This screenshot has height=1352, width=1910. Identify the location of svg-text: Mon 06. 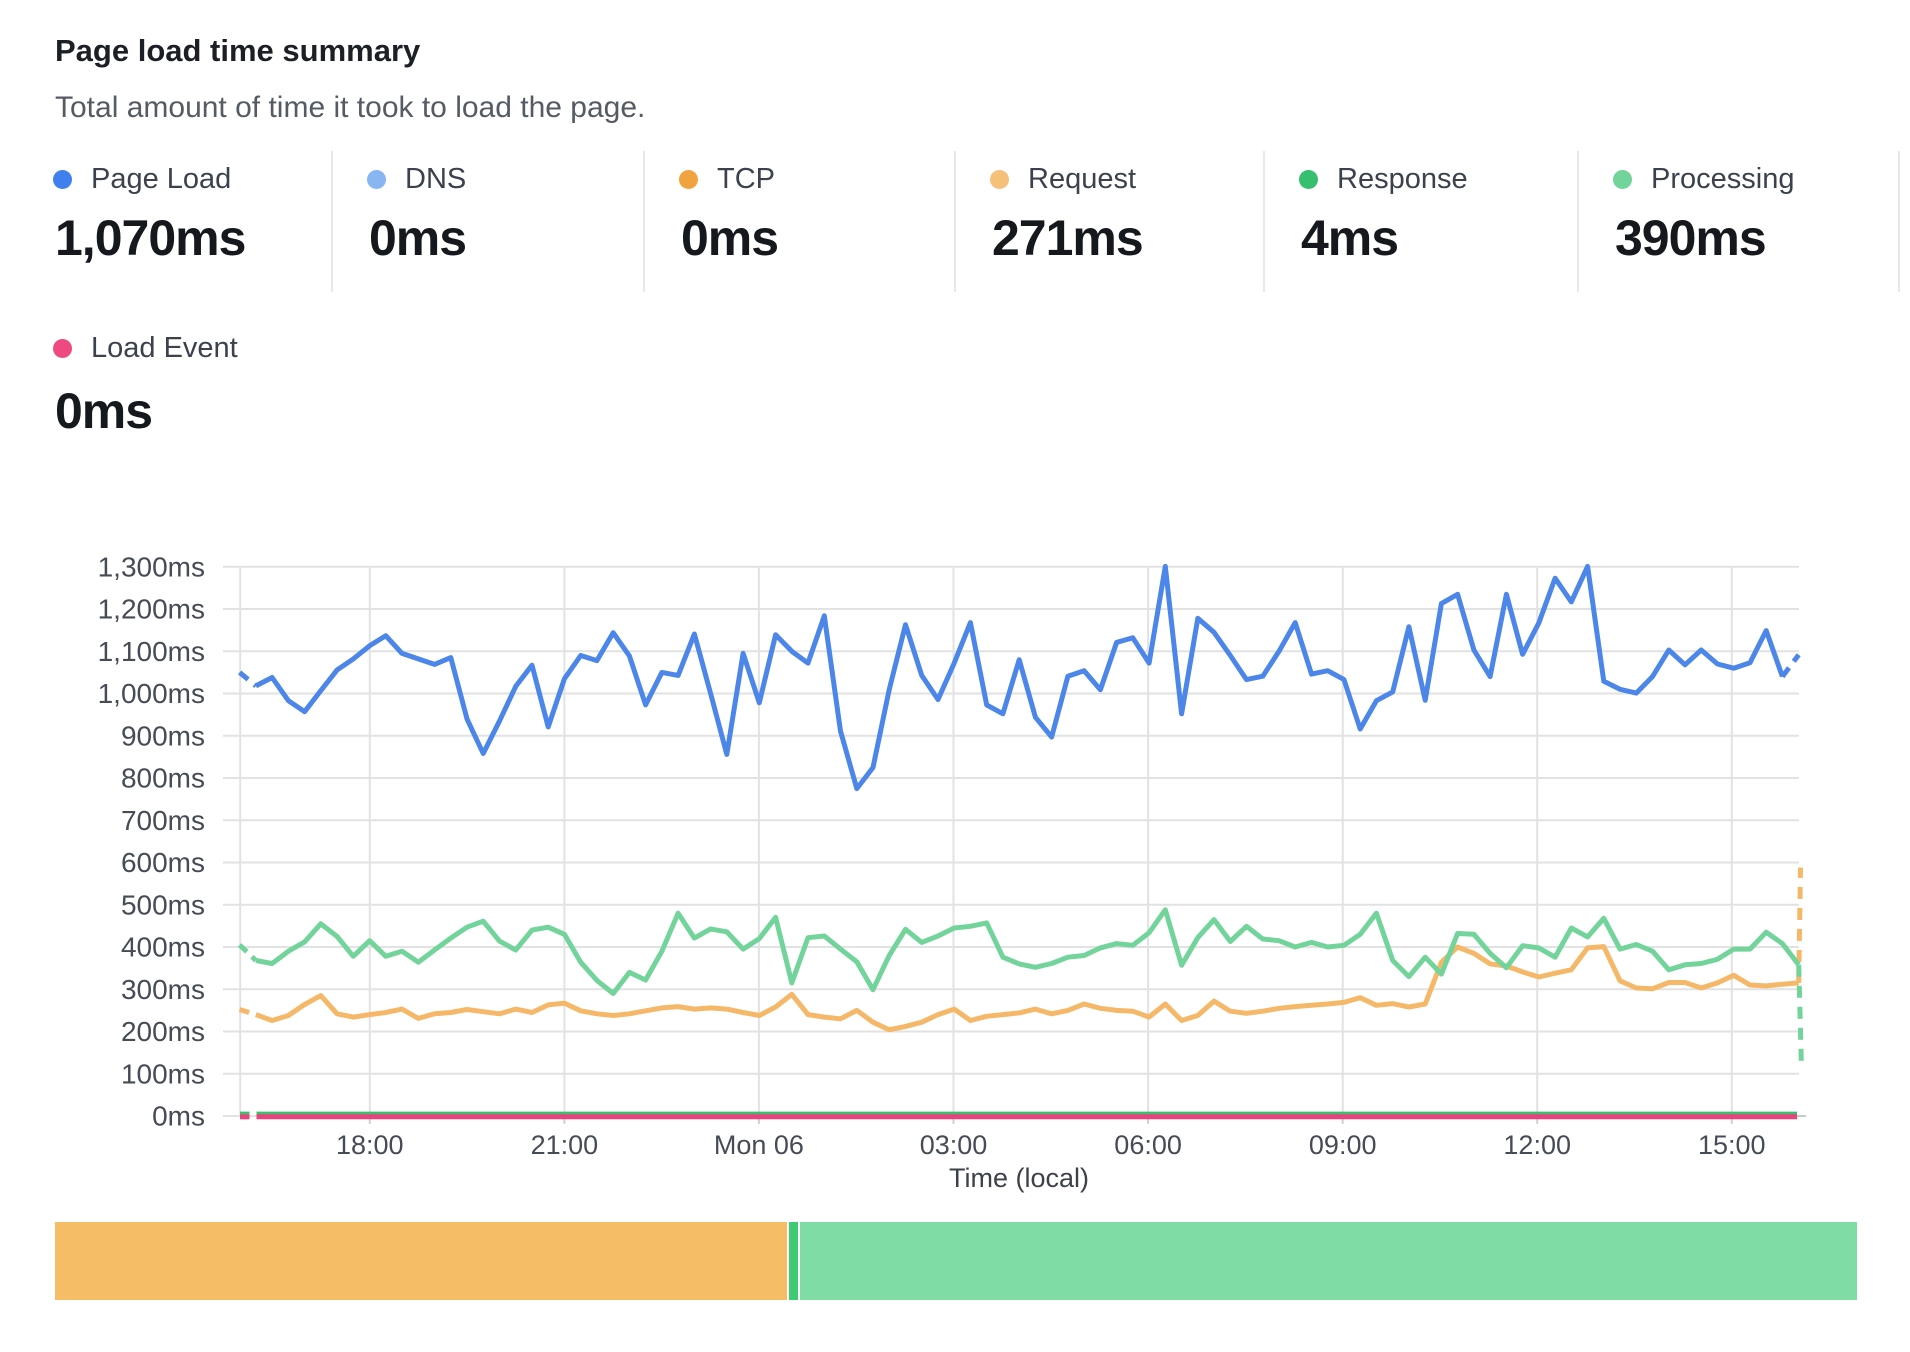
(759, 1145).